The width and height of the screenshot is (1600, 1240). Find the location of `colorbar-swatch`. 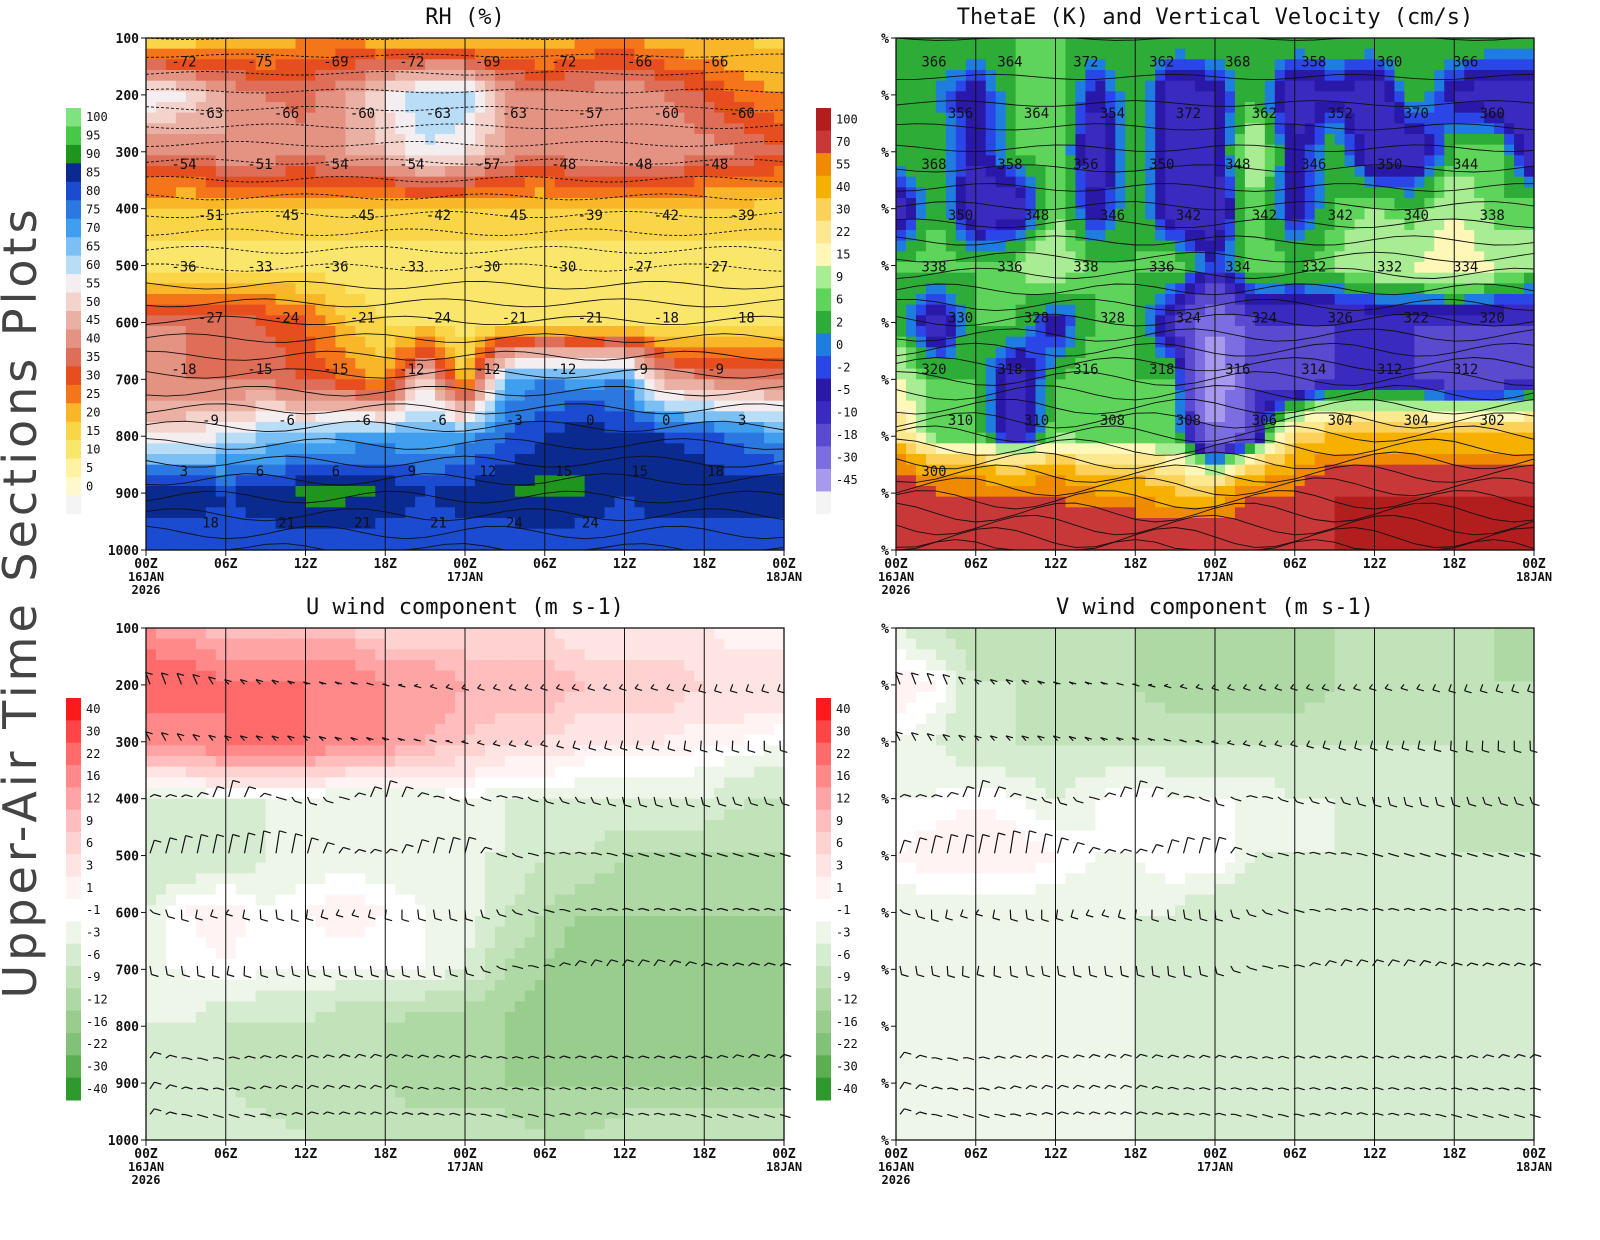

colorbar-swatch is located at coordinates (73, 283).